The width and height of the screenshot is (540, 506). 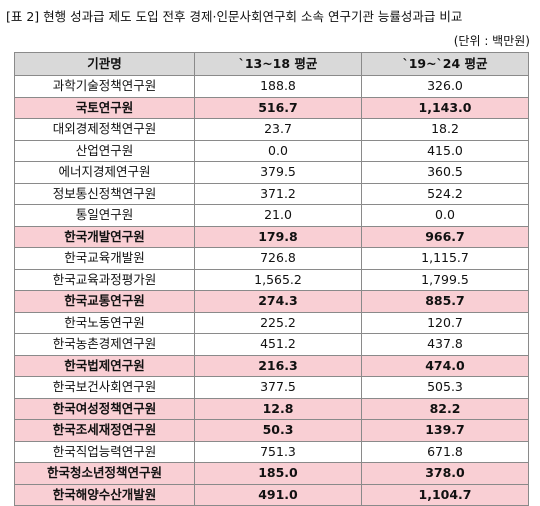 I want to click on before-value-cell: 377.5, so click(x=278, y=387).